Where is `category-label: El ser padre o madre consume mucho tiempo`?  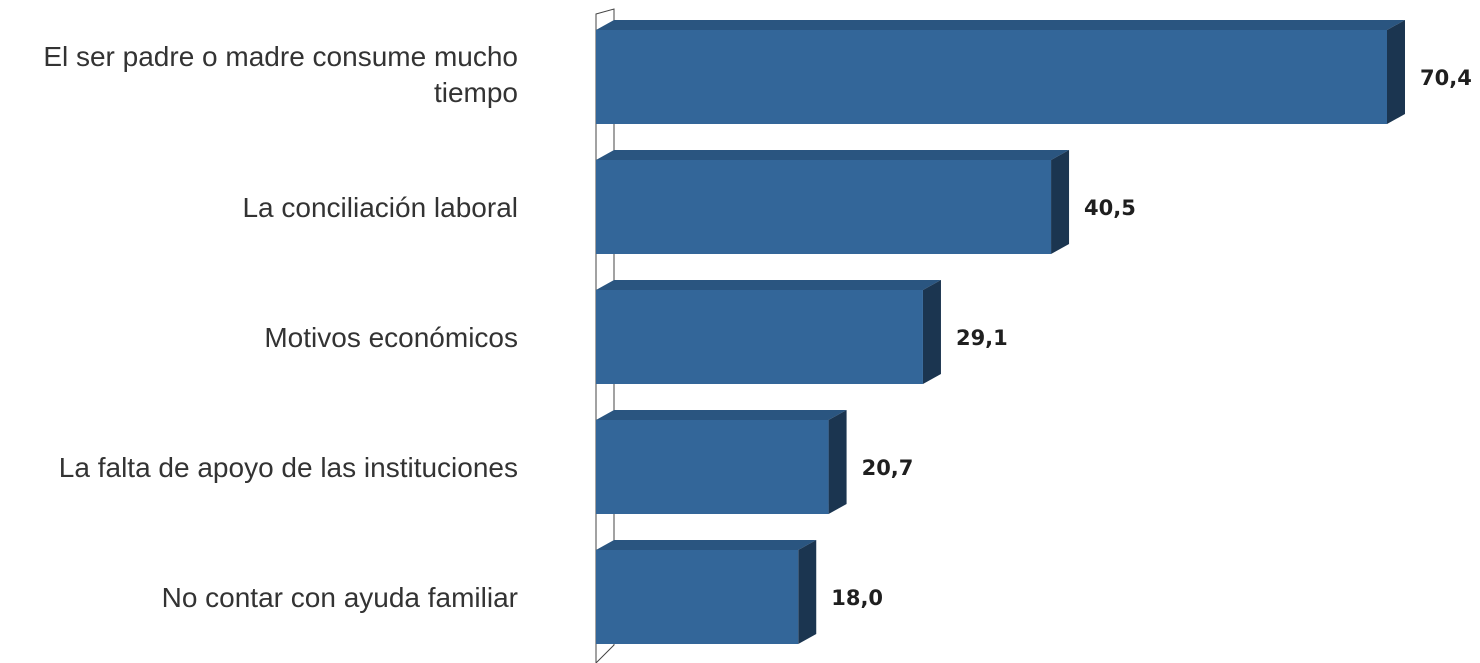 category-label: El ser padre o madre consume mucho tiempo is located at coordinates (280, 74).